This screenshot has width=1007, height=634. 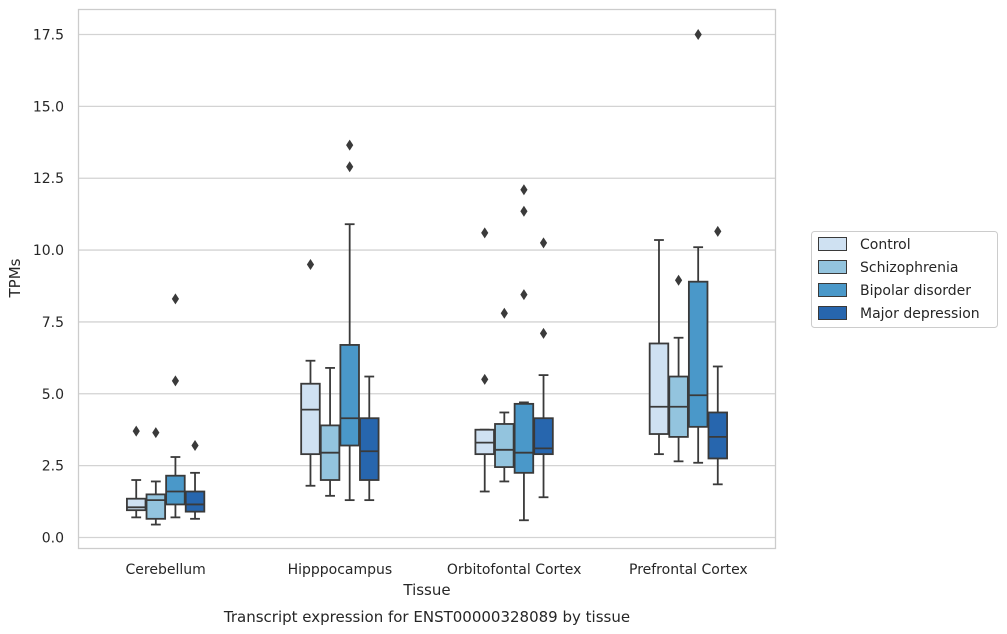 What do you see at coordinates (426, 590) in the screenshot?
I see `x-axis-title: Tissue` at bounding box center [426, 590].